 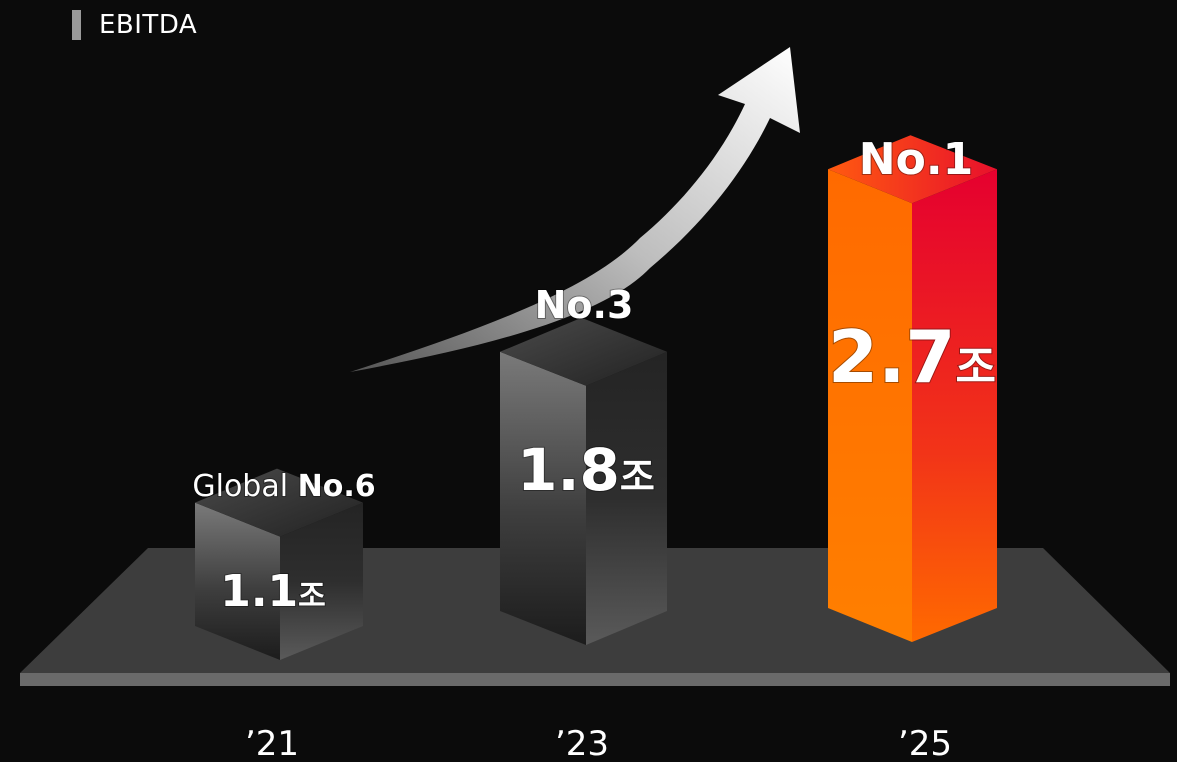 I want to click on value-unit-1: 조, so click(x=312, y=596).